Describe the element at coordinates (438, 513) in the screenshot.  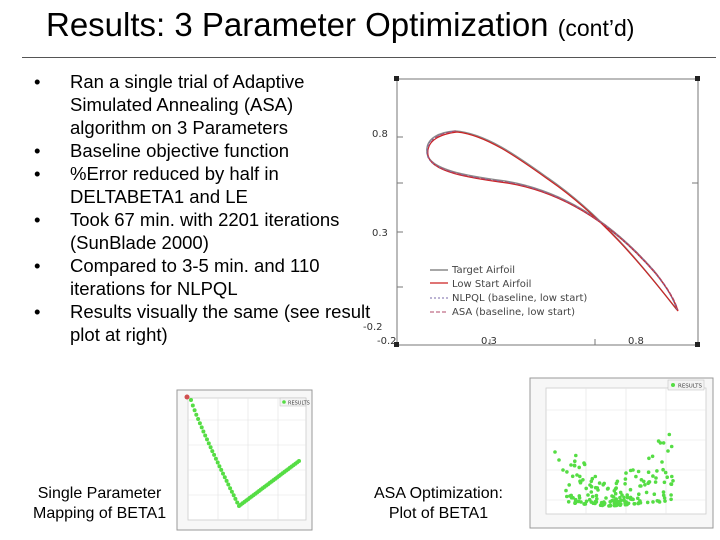
I see `right-caption-line: Plot of BETA1` at that location.